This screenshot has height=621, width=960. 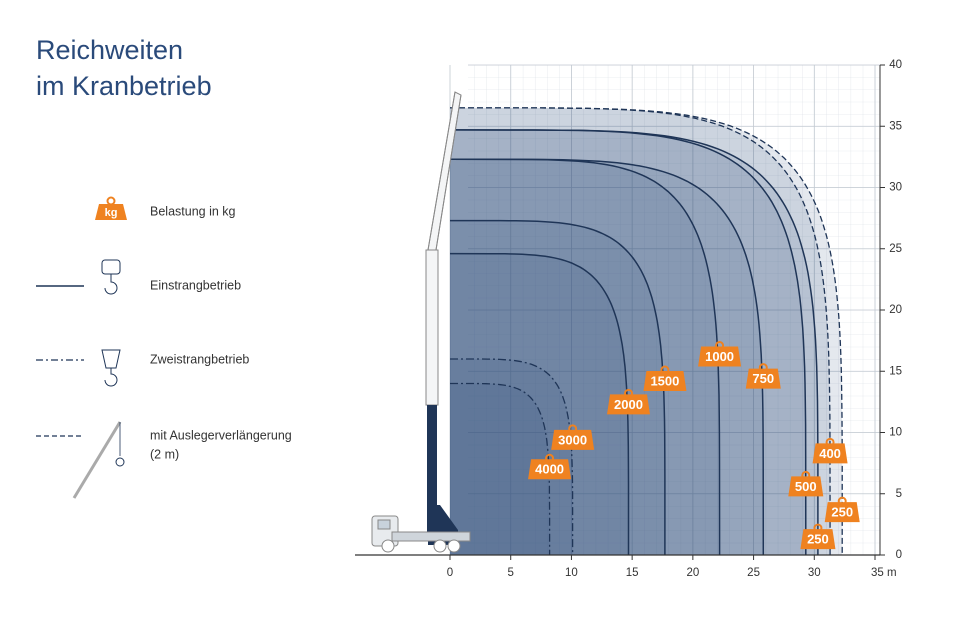 I want to click on tag-label: 2000, so click(x=628, y=404).